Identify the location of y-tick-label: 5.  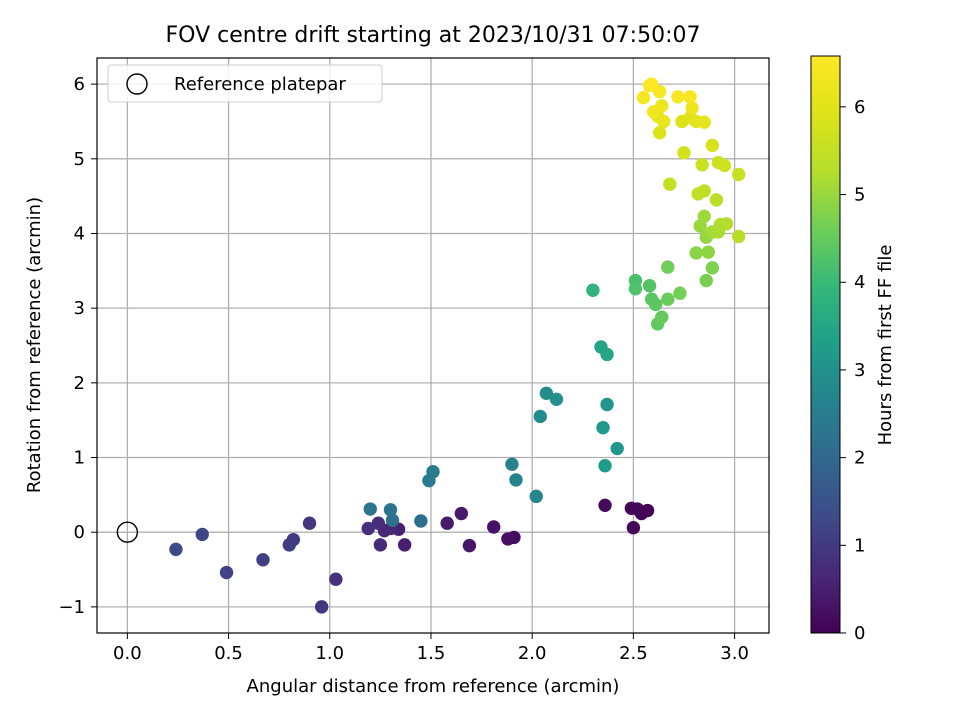
(79, 159).